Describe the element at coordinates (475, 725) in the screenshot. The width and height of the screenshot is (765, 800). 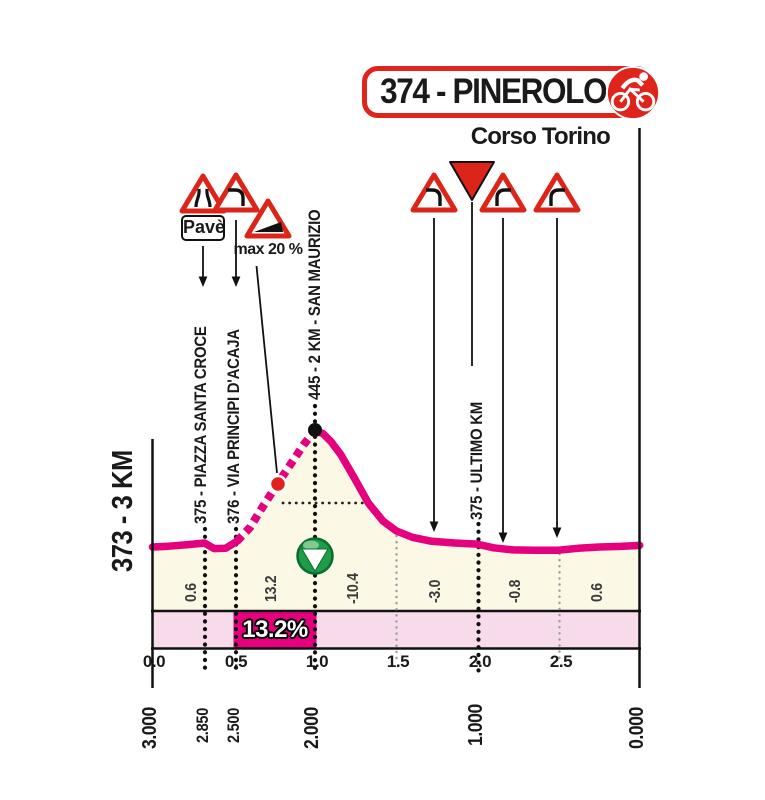
I see `km-to-go-1000: 1.000` at that location.